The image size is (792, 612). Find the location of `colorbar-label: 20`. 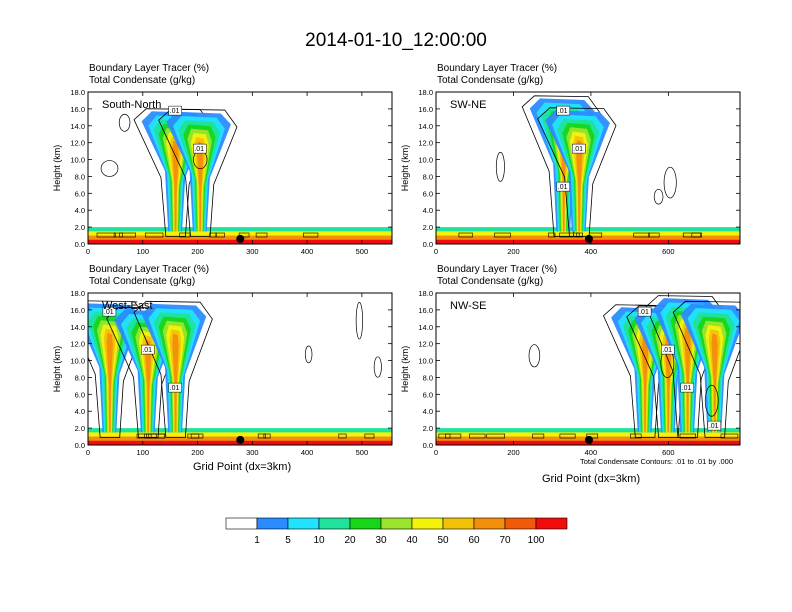

colorbar-label: 20 is located at coordinates (350, 540).